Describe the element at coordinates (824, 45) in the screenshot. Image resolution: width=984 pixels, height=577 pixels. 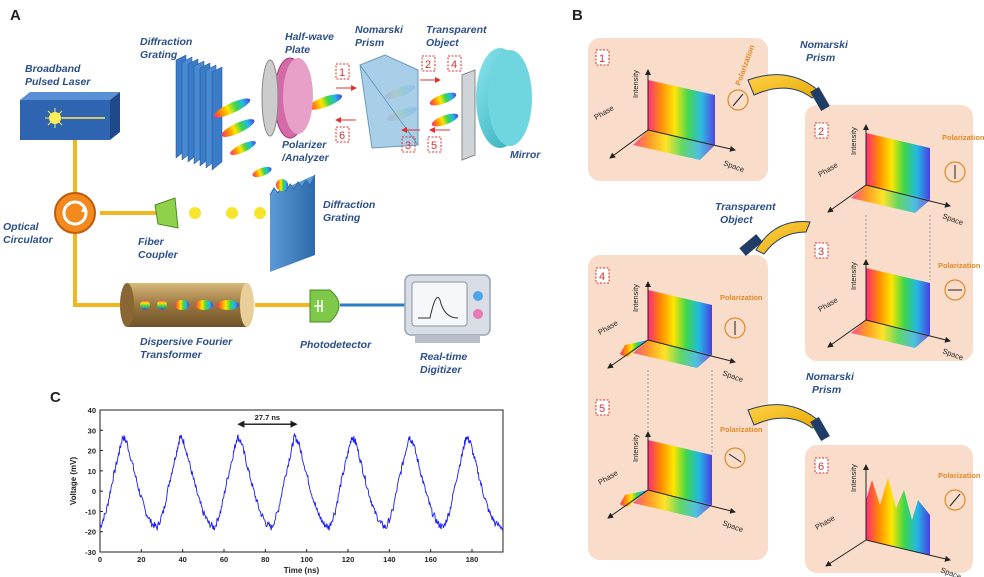
I see `b-arrow1-label-1: Nomarski` at that location.